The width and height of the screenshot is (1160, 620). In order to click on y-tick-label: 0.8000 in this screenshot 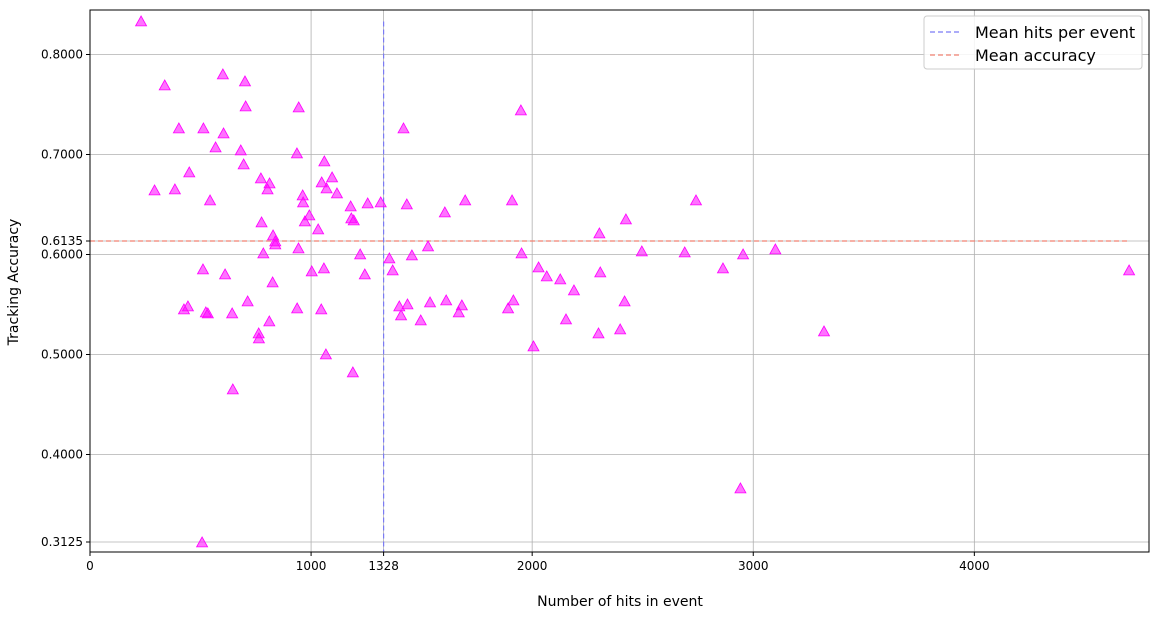, I will do `click(62, 55)`.